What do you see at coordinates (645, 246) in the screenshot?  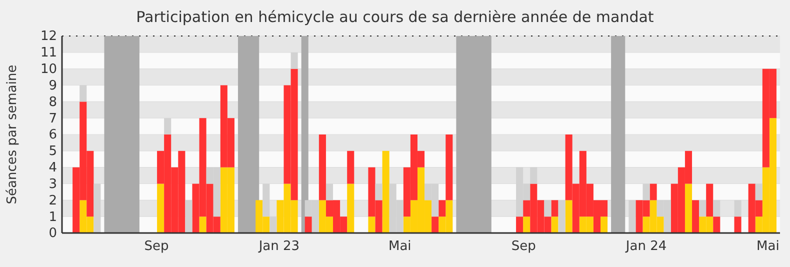 I see `x-tick-label: Jan 24` at bounding box center [645, 246].